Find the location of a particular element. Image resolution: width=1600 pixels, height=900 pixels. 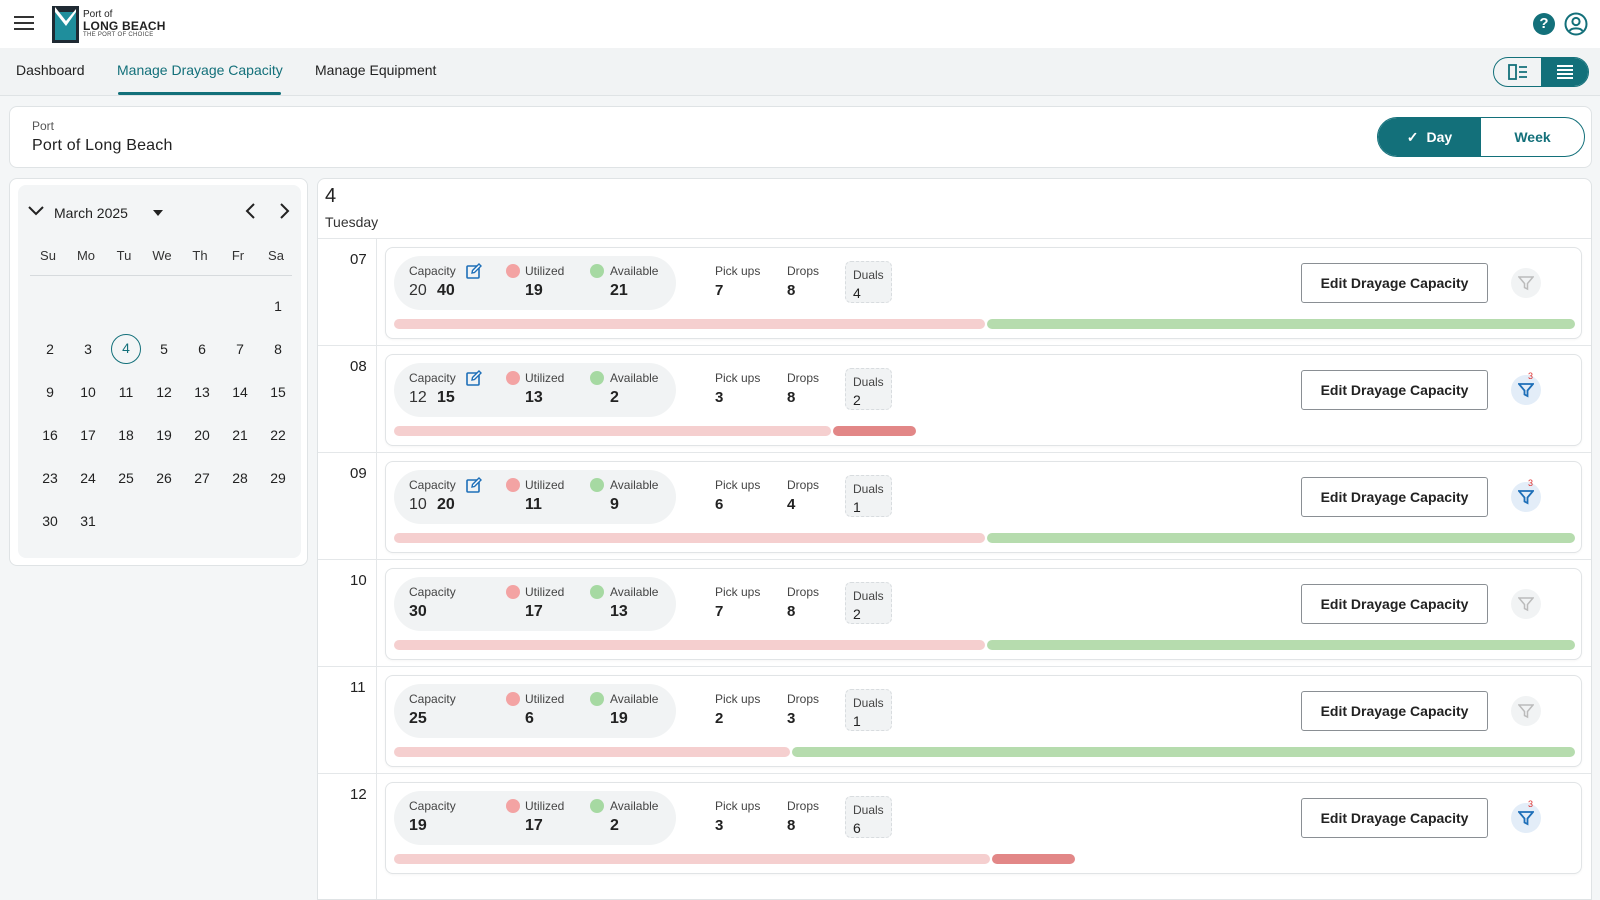

calendar-day: 7 is located at coordinates (240, 349).